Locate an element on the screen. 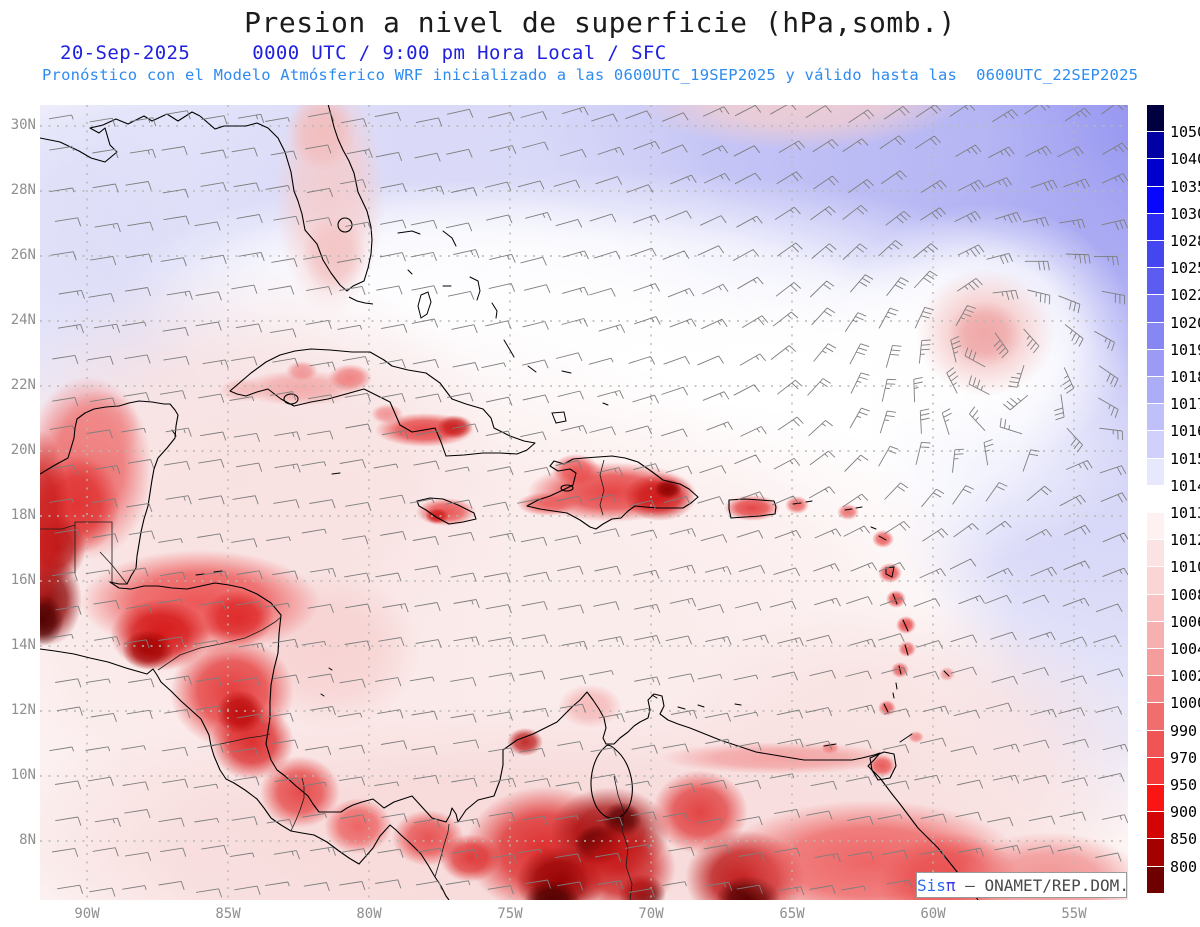 The height and width of the screenshot is (927, 1200). lat-tick-label: 10N is located at coordinates (23, 775).